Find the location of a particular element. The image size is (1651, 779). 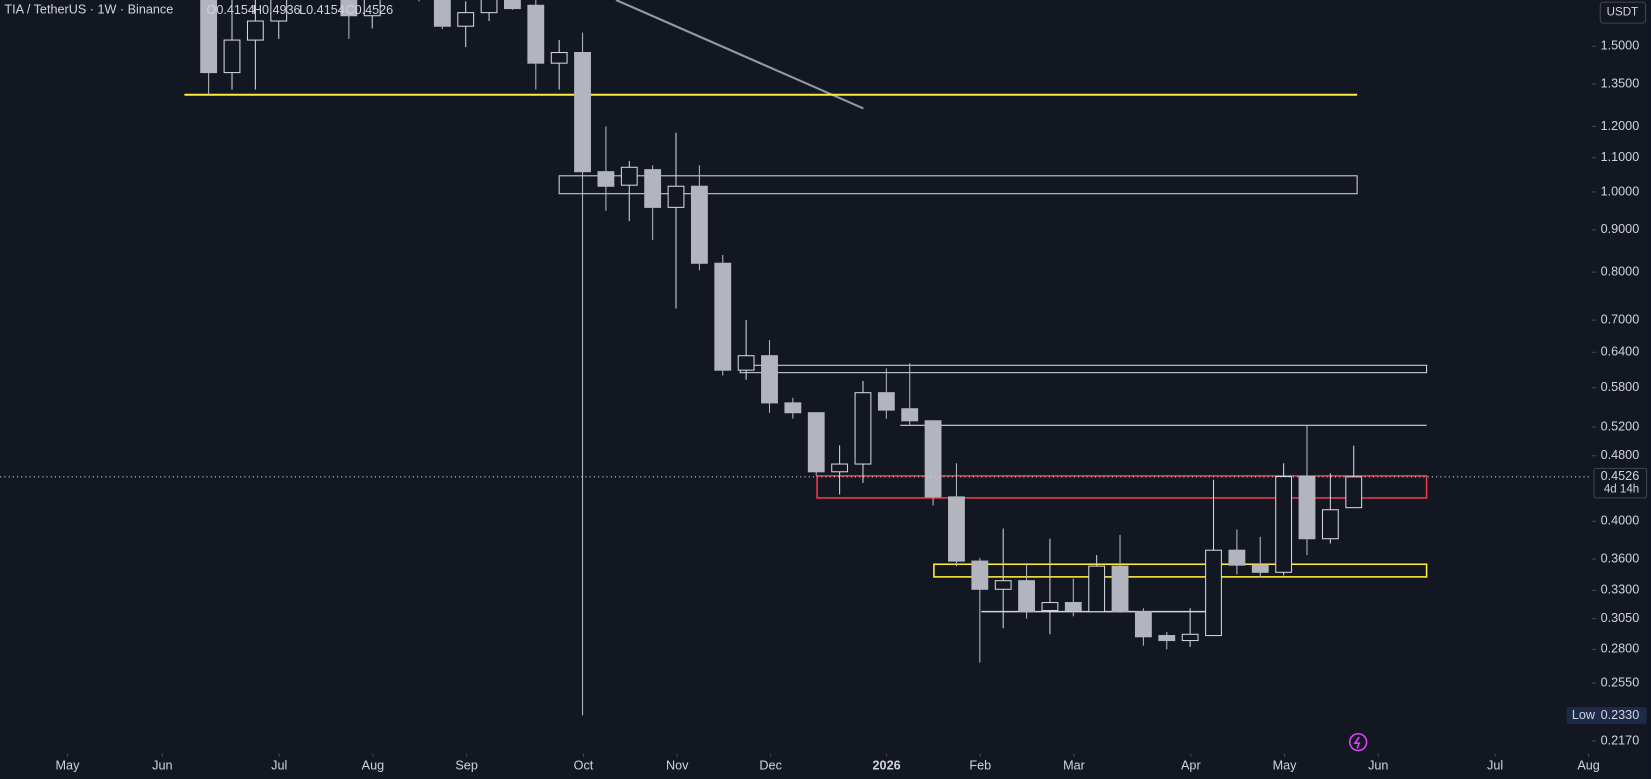

y-tick-label: 1.0000 is located at coordinates (1620, 191).